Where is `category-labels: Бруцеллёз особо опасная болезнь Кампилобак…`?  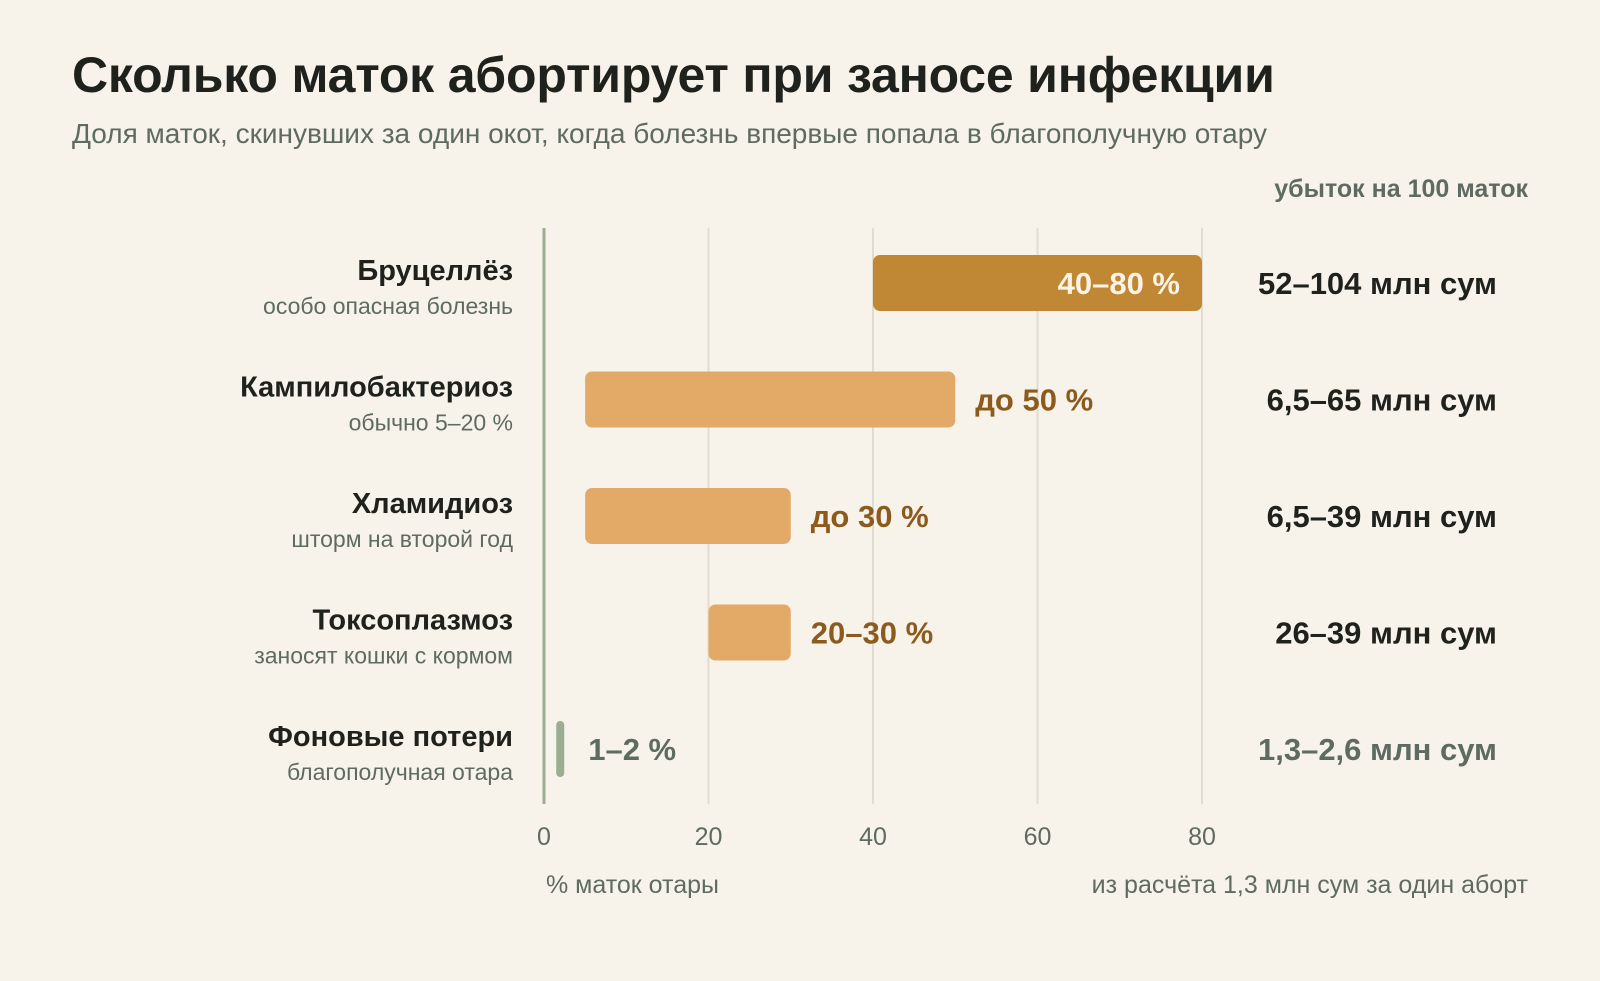
category-labels: Бруцеллёз особо опасная болезнь Кампилобак… is located at coordinates (376, 520).